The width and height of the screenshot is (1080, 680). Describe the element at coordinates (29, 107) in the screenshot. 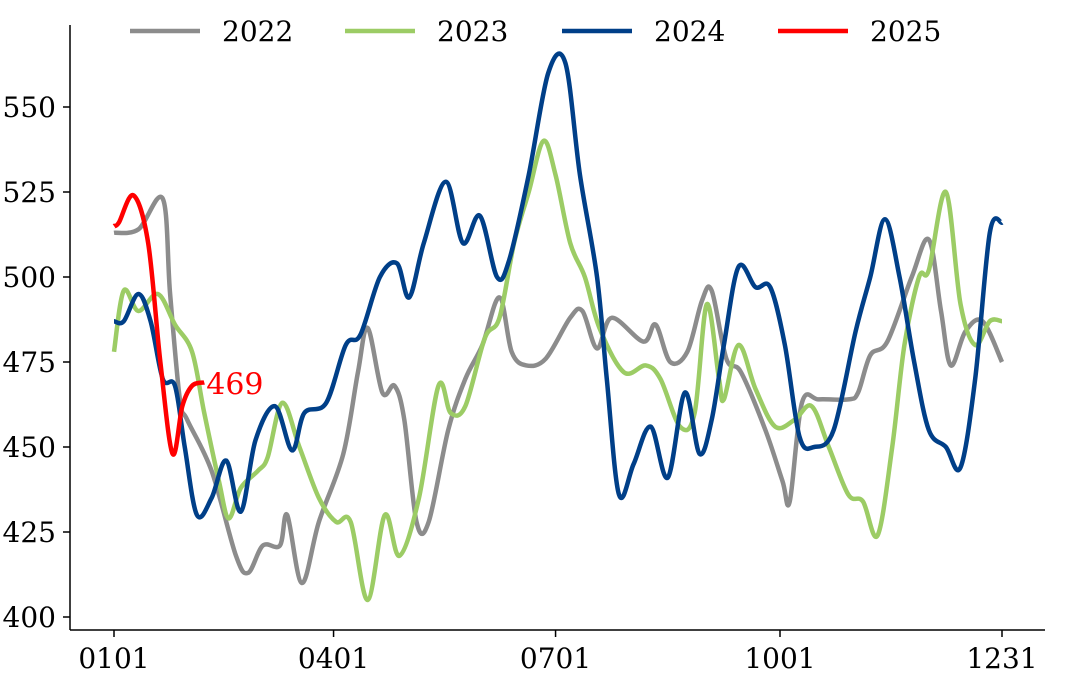

I see `y-tick-label: 550` at that location.